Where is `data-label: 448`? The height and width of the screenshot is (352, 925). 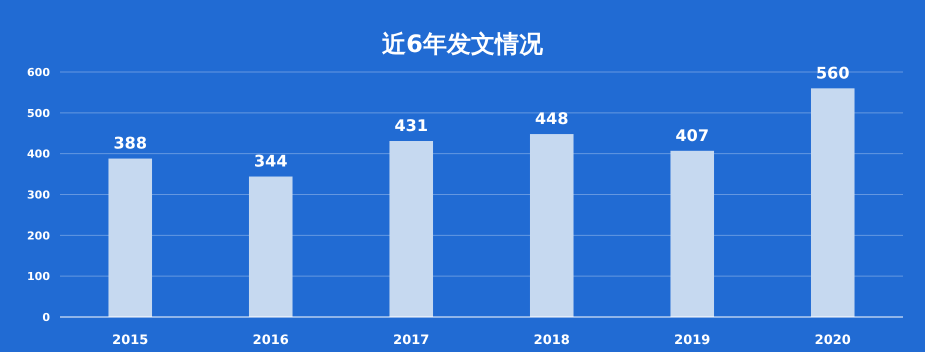 data-label: 448 is located at coordinates (551, 118).